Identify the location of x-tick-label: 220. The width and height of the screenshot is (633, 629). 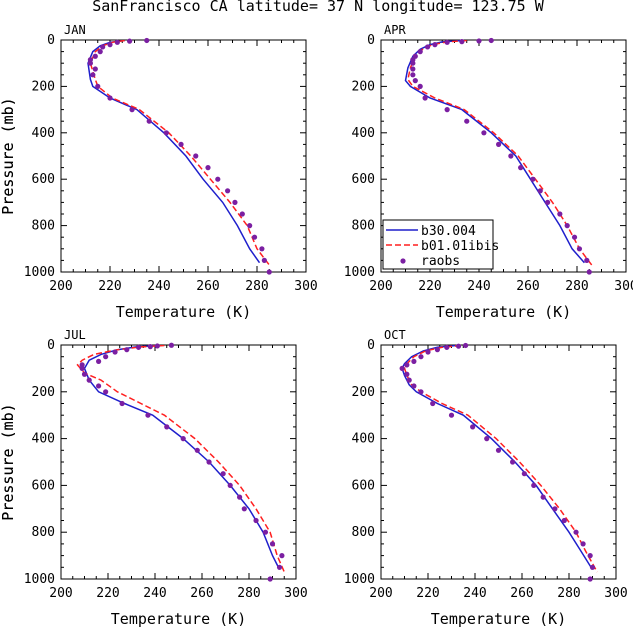
(427, 593).